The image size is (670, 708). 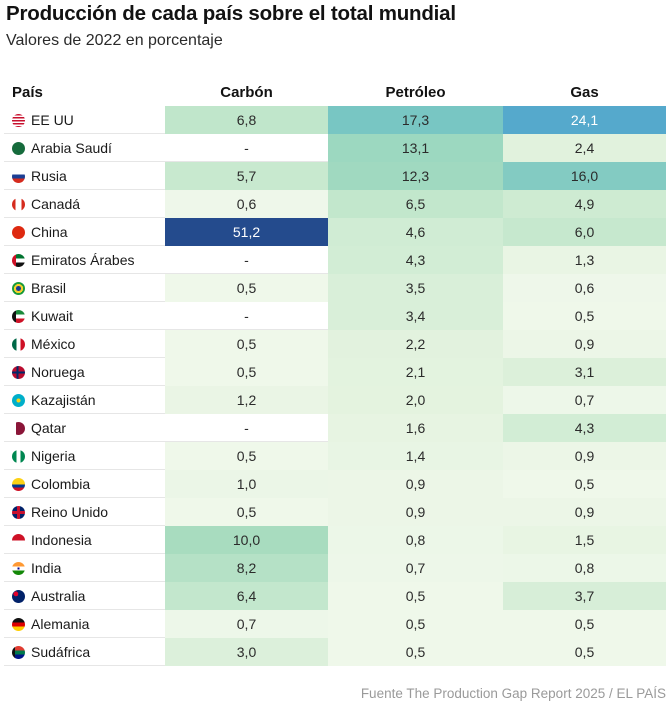 What do you see at coordinates (84, 287) in the screenshot?
I see `country-cell: Brasil` at bounding box center [84, 287].